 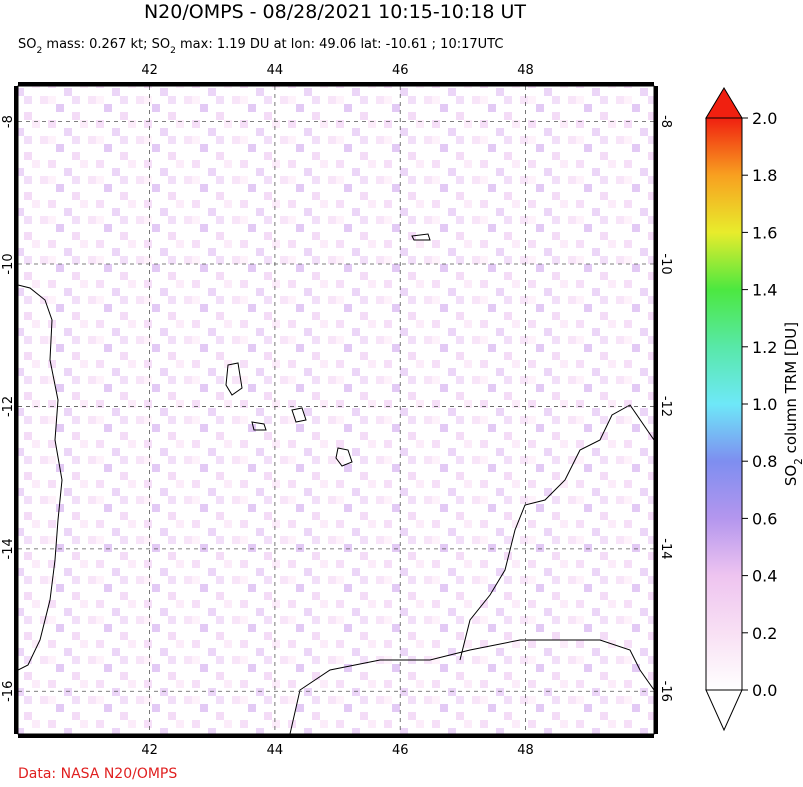 What do you see at coordinates (791, 390) in the screenshot?
I see `text-part: column TRM [DU]` at bounding box center [791, 390].